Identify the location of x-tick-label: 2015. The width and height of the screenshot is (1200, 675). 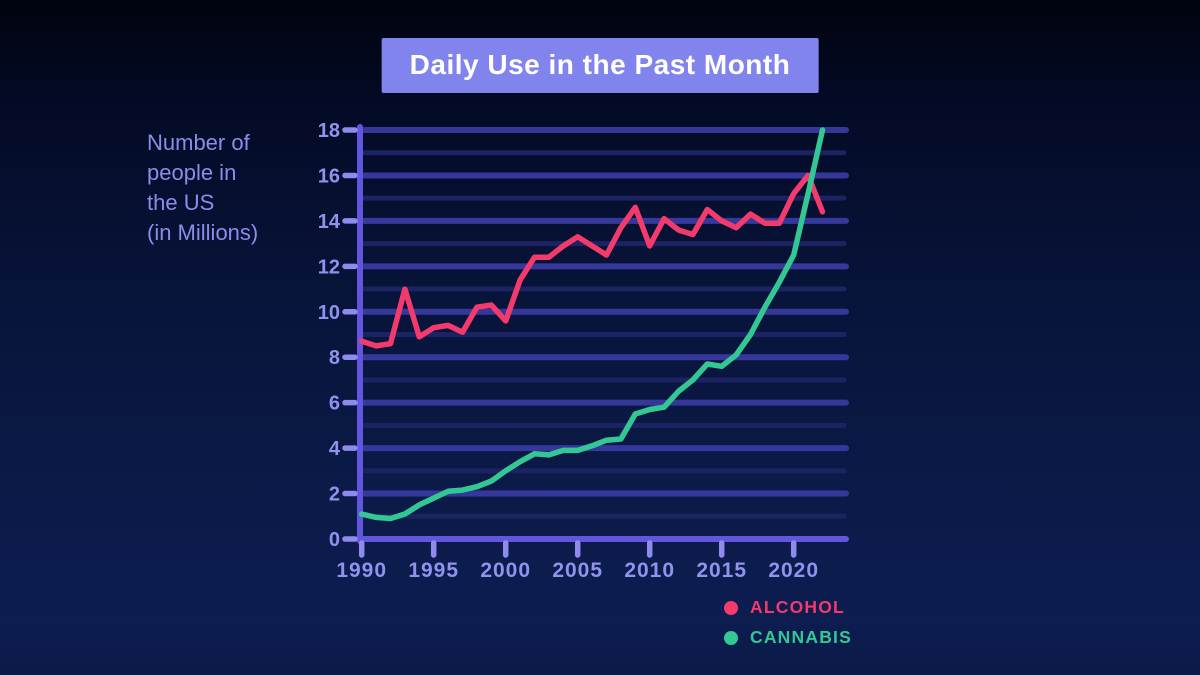
(721, 570).